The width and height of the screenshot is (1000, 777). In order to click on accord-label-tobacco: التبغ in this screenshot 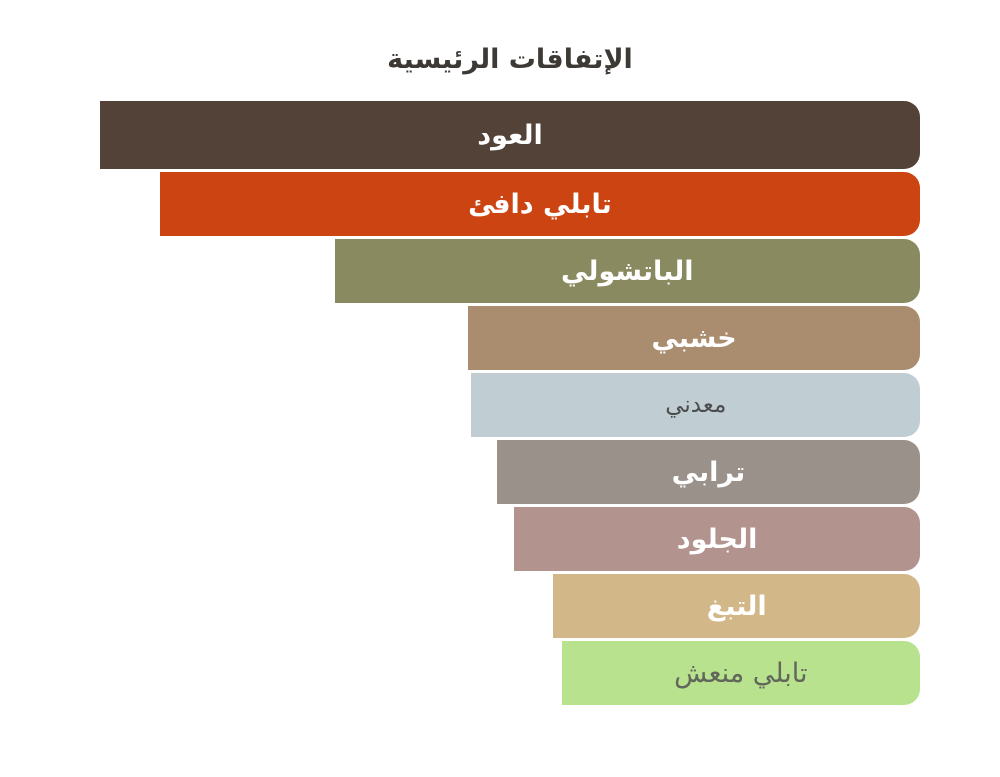, I will do `click(736, 606)`.